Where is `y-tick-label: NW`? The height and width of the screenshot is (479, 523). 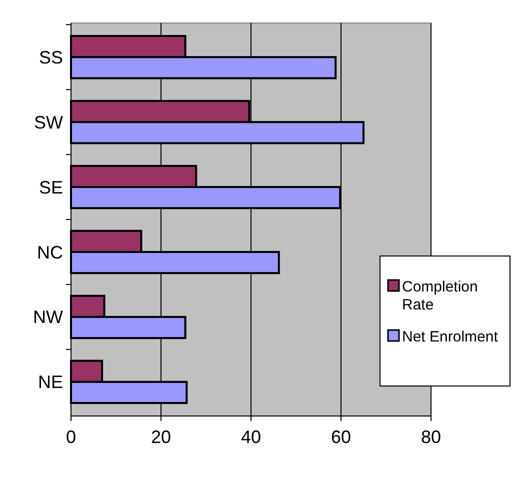
y-tick-label: NW is located at coordinates (48, 317).